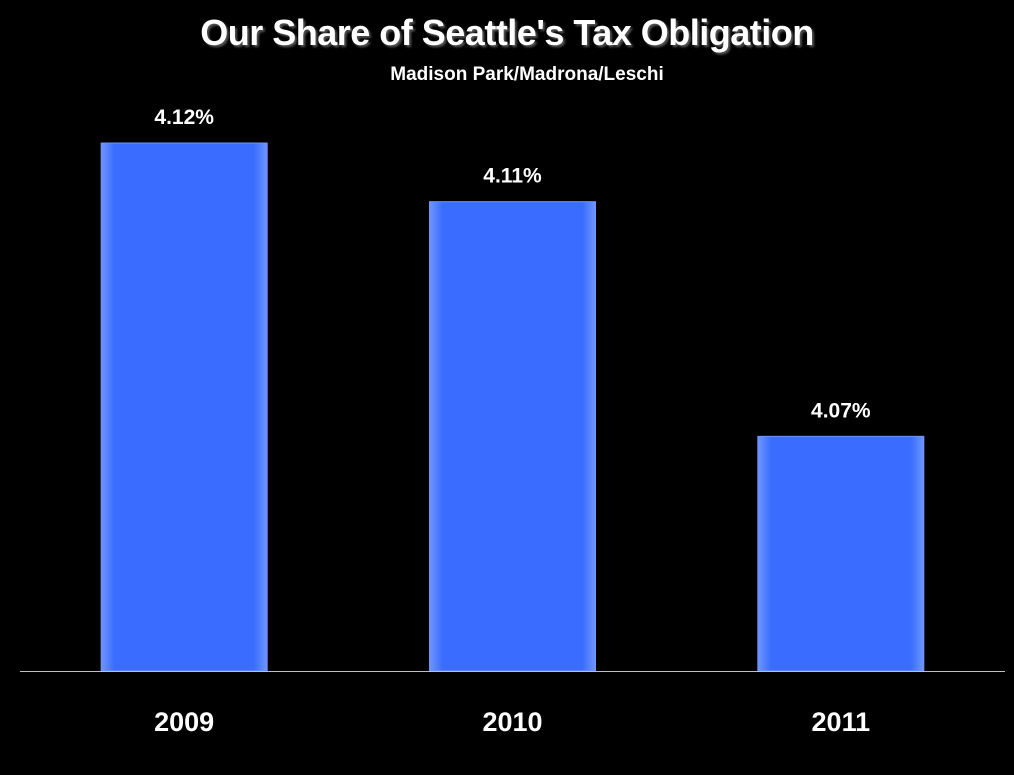  Describe the element at coordinates (184, 722) in the screenshot. I see `x-tick-label-2009: 2009` at that location.